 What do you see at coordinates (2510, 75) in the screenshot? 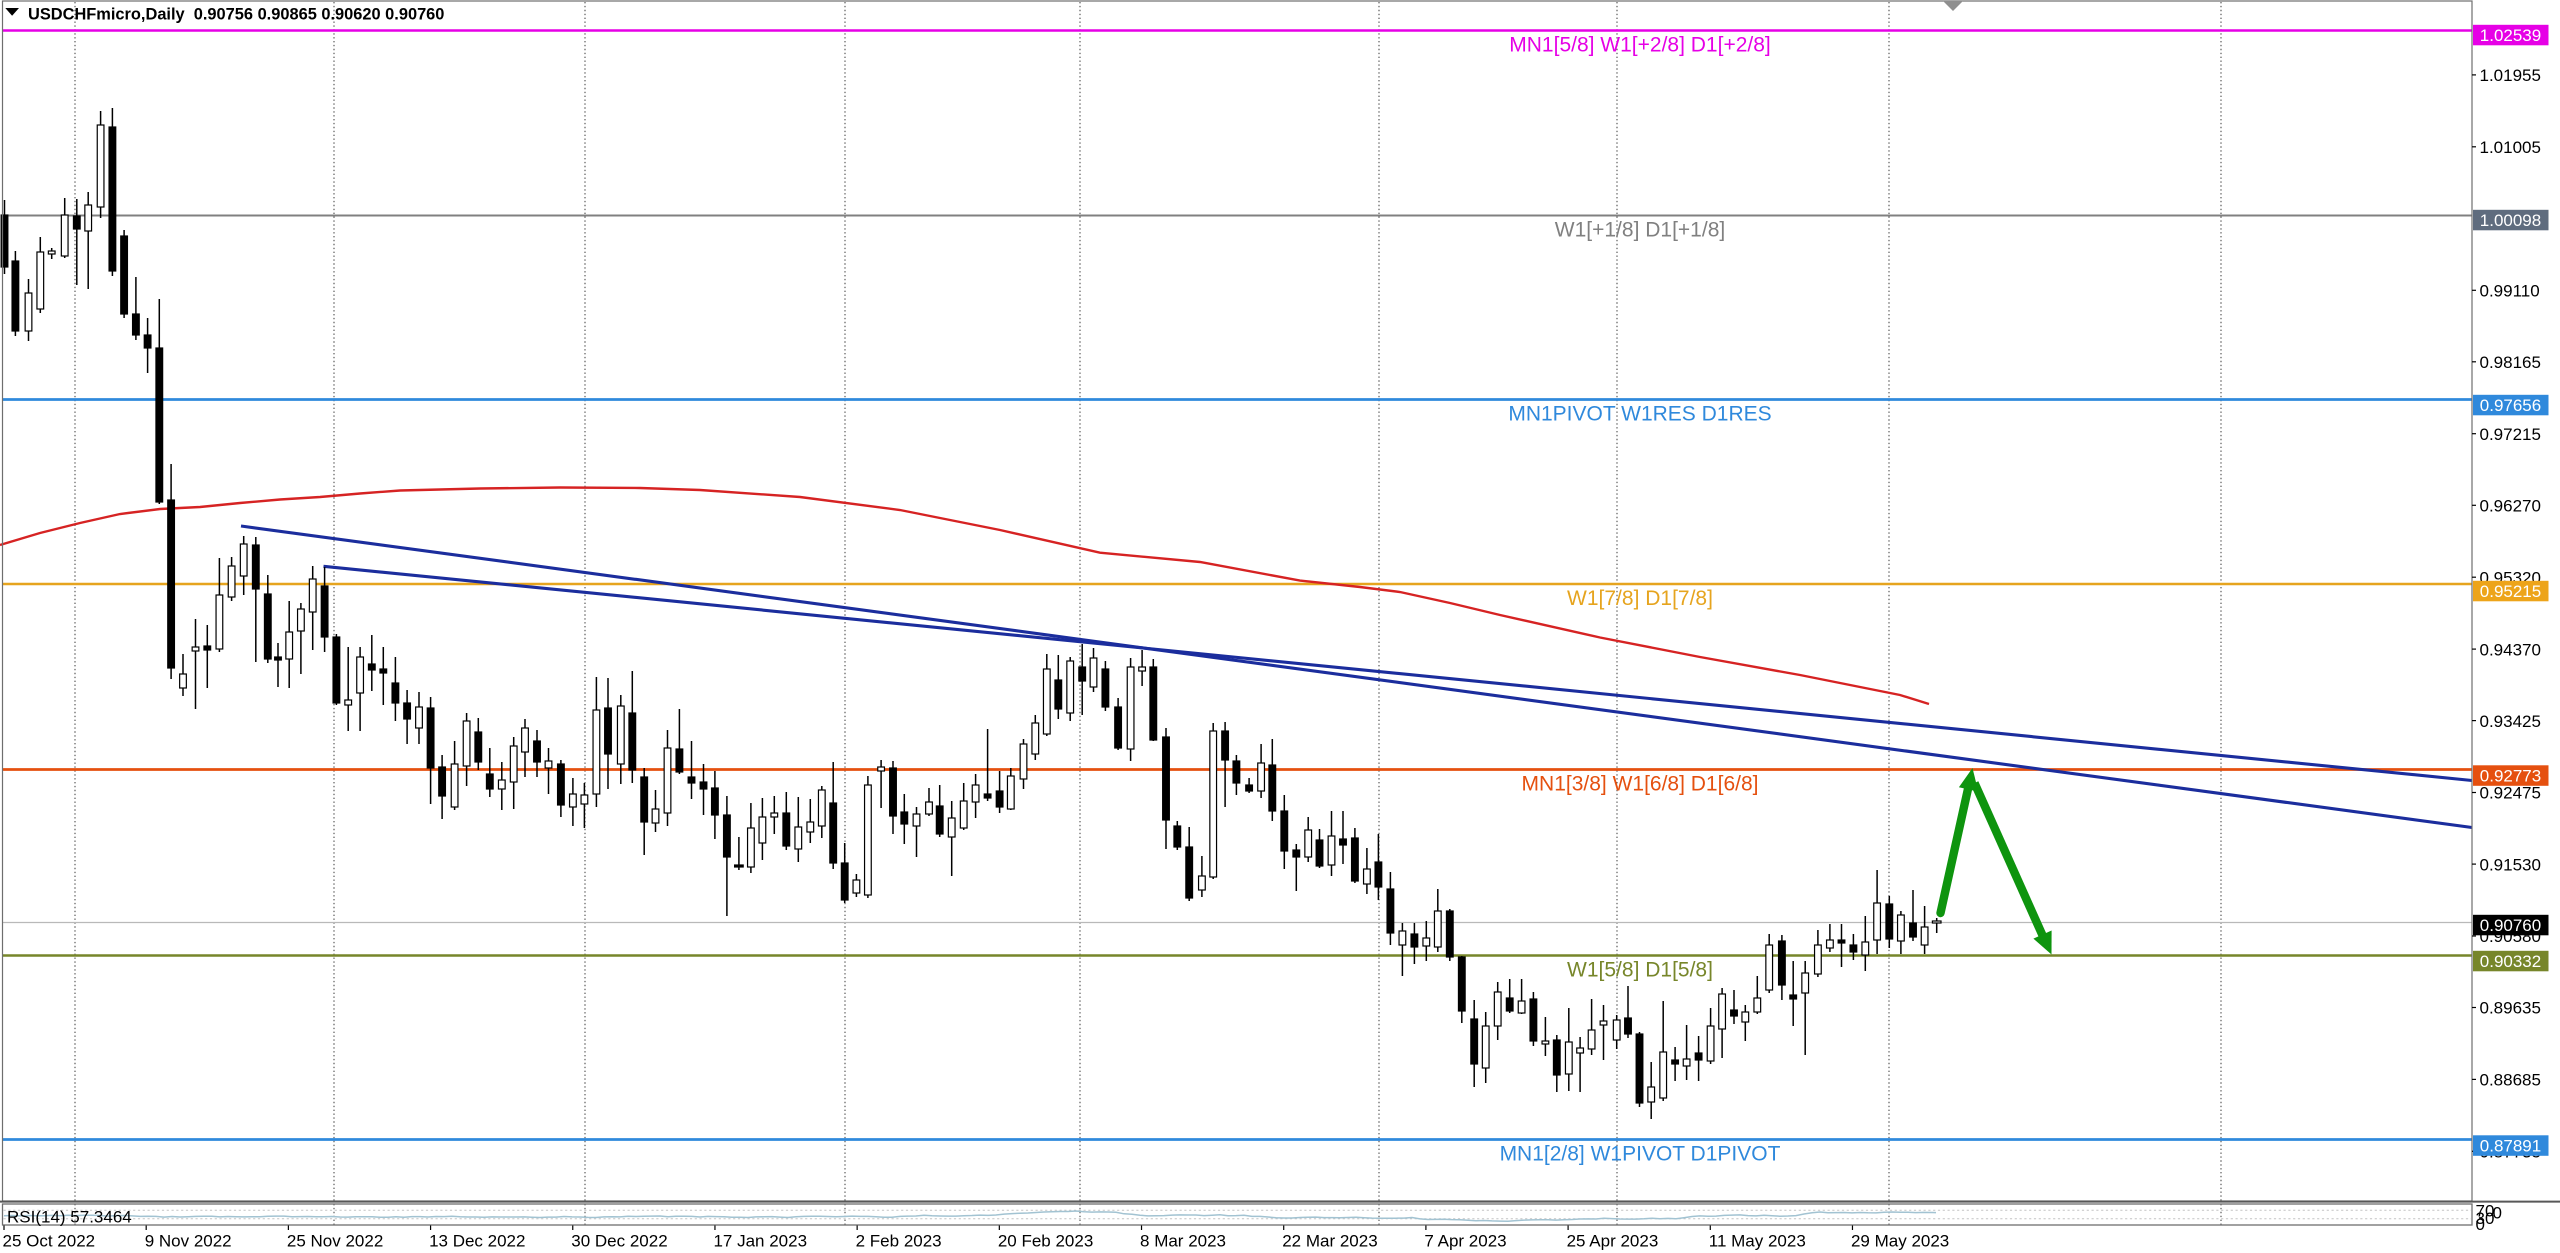
I see `svg-text: 1.01955` at bounding box center [2510, 75].